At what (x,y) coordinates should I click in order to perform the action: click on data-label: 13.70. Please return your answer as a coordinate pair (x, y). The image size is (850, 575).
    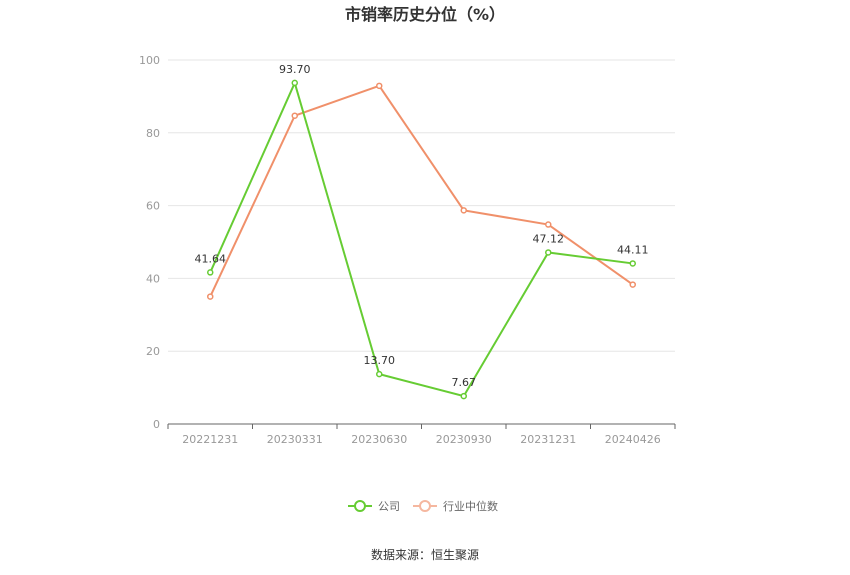
    Looking at the image, I should click on (380, 360).